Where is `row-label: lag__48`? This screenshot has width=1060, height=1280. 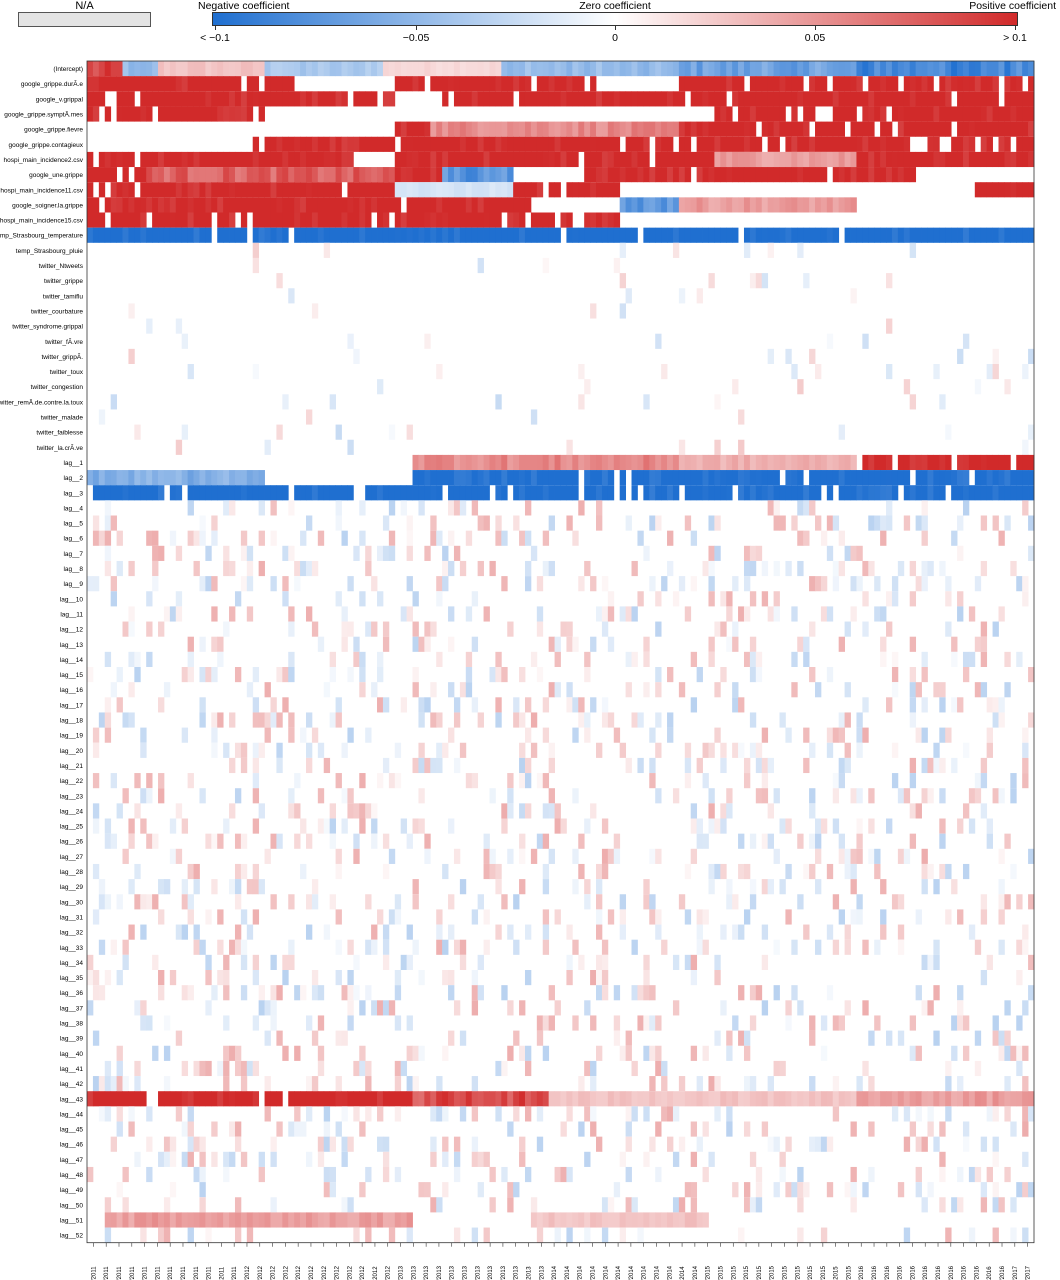
row-label: lag__48 is located at coordinates (72, 1175).